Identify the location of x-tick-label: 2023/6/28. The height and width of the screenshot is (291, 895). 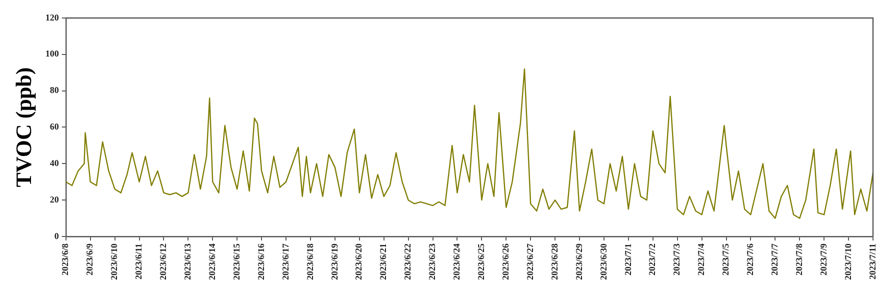
(554, 261).